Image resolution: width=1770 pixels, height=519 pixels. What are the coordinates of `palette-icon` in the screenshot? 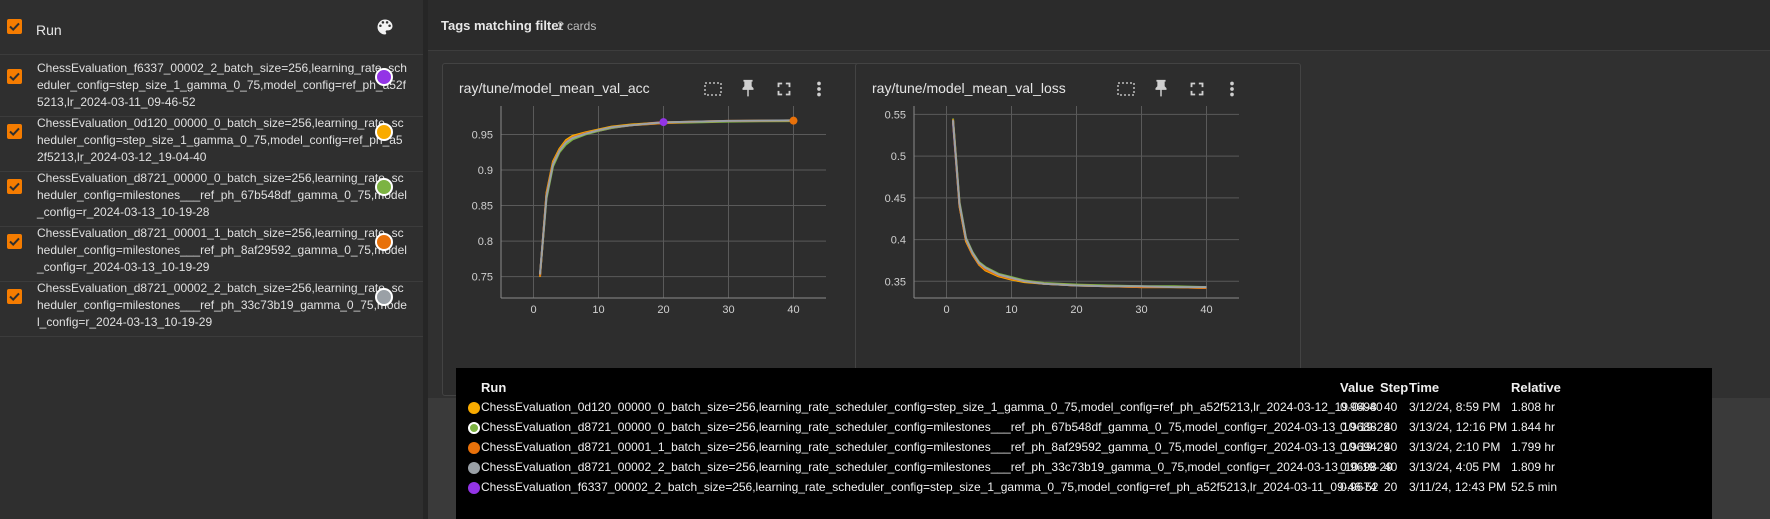 It's located at (385, 27).